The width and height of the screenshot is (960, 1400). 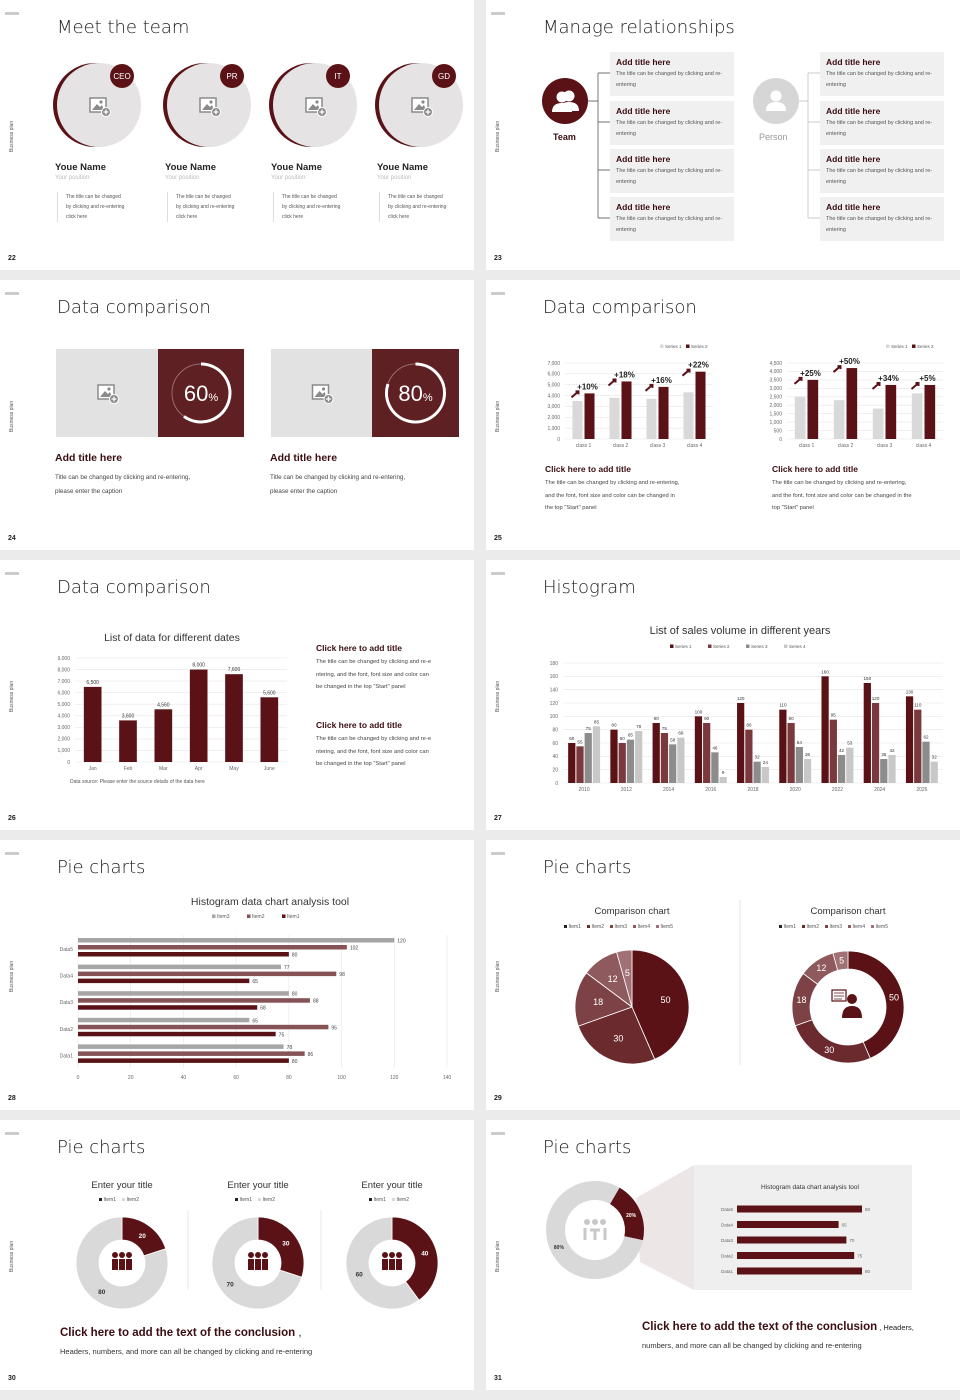 What do you see at coordinates (12, 1378) in the screenshot?
I see `slide-number: 30` at bounding box center [12, 1378].